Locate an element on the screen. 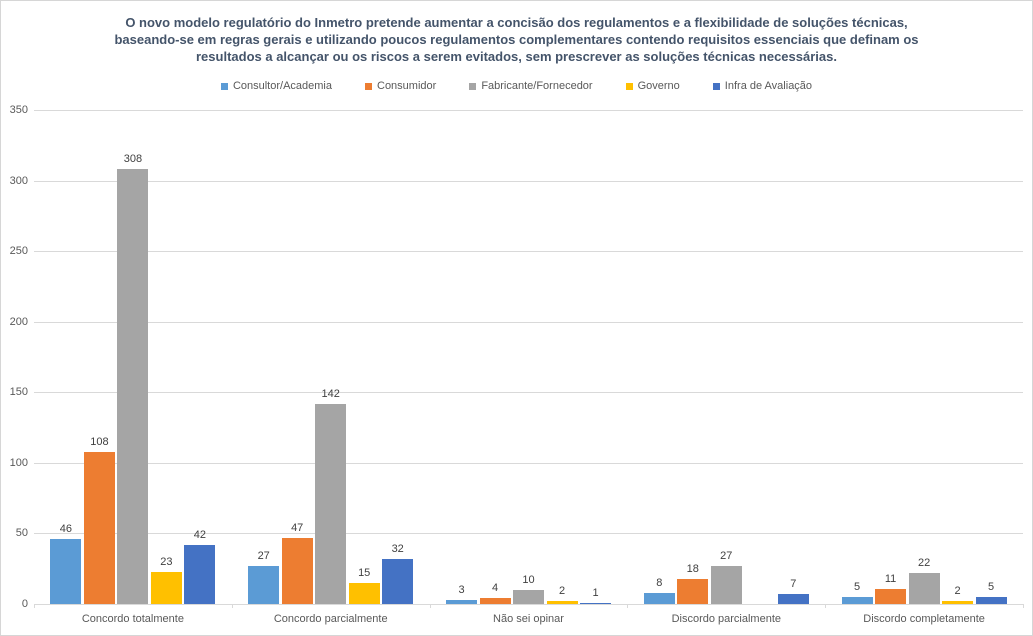  bar-value-label: 32 is located at coordinates (397, 548).